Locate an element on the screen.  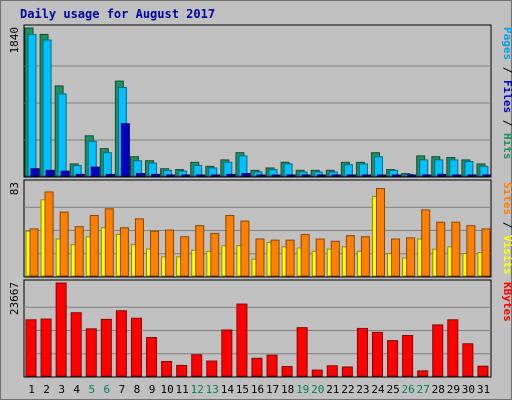
x-tick-day-16: 16 is located at coordinates (257, 389).